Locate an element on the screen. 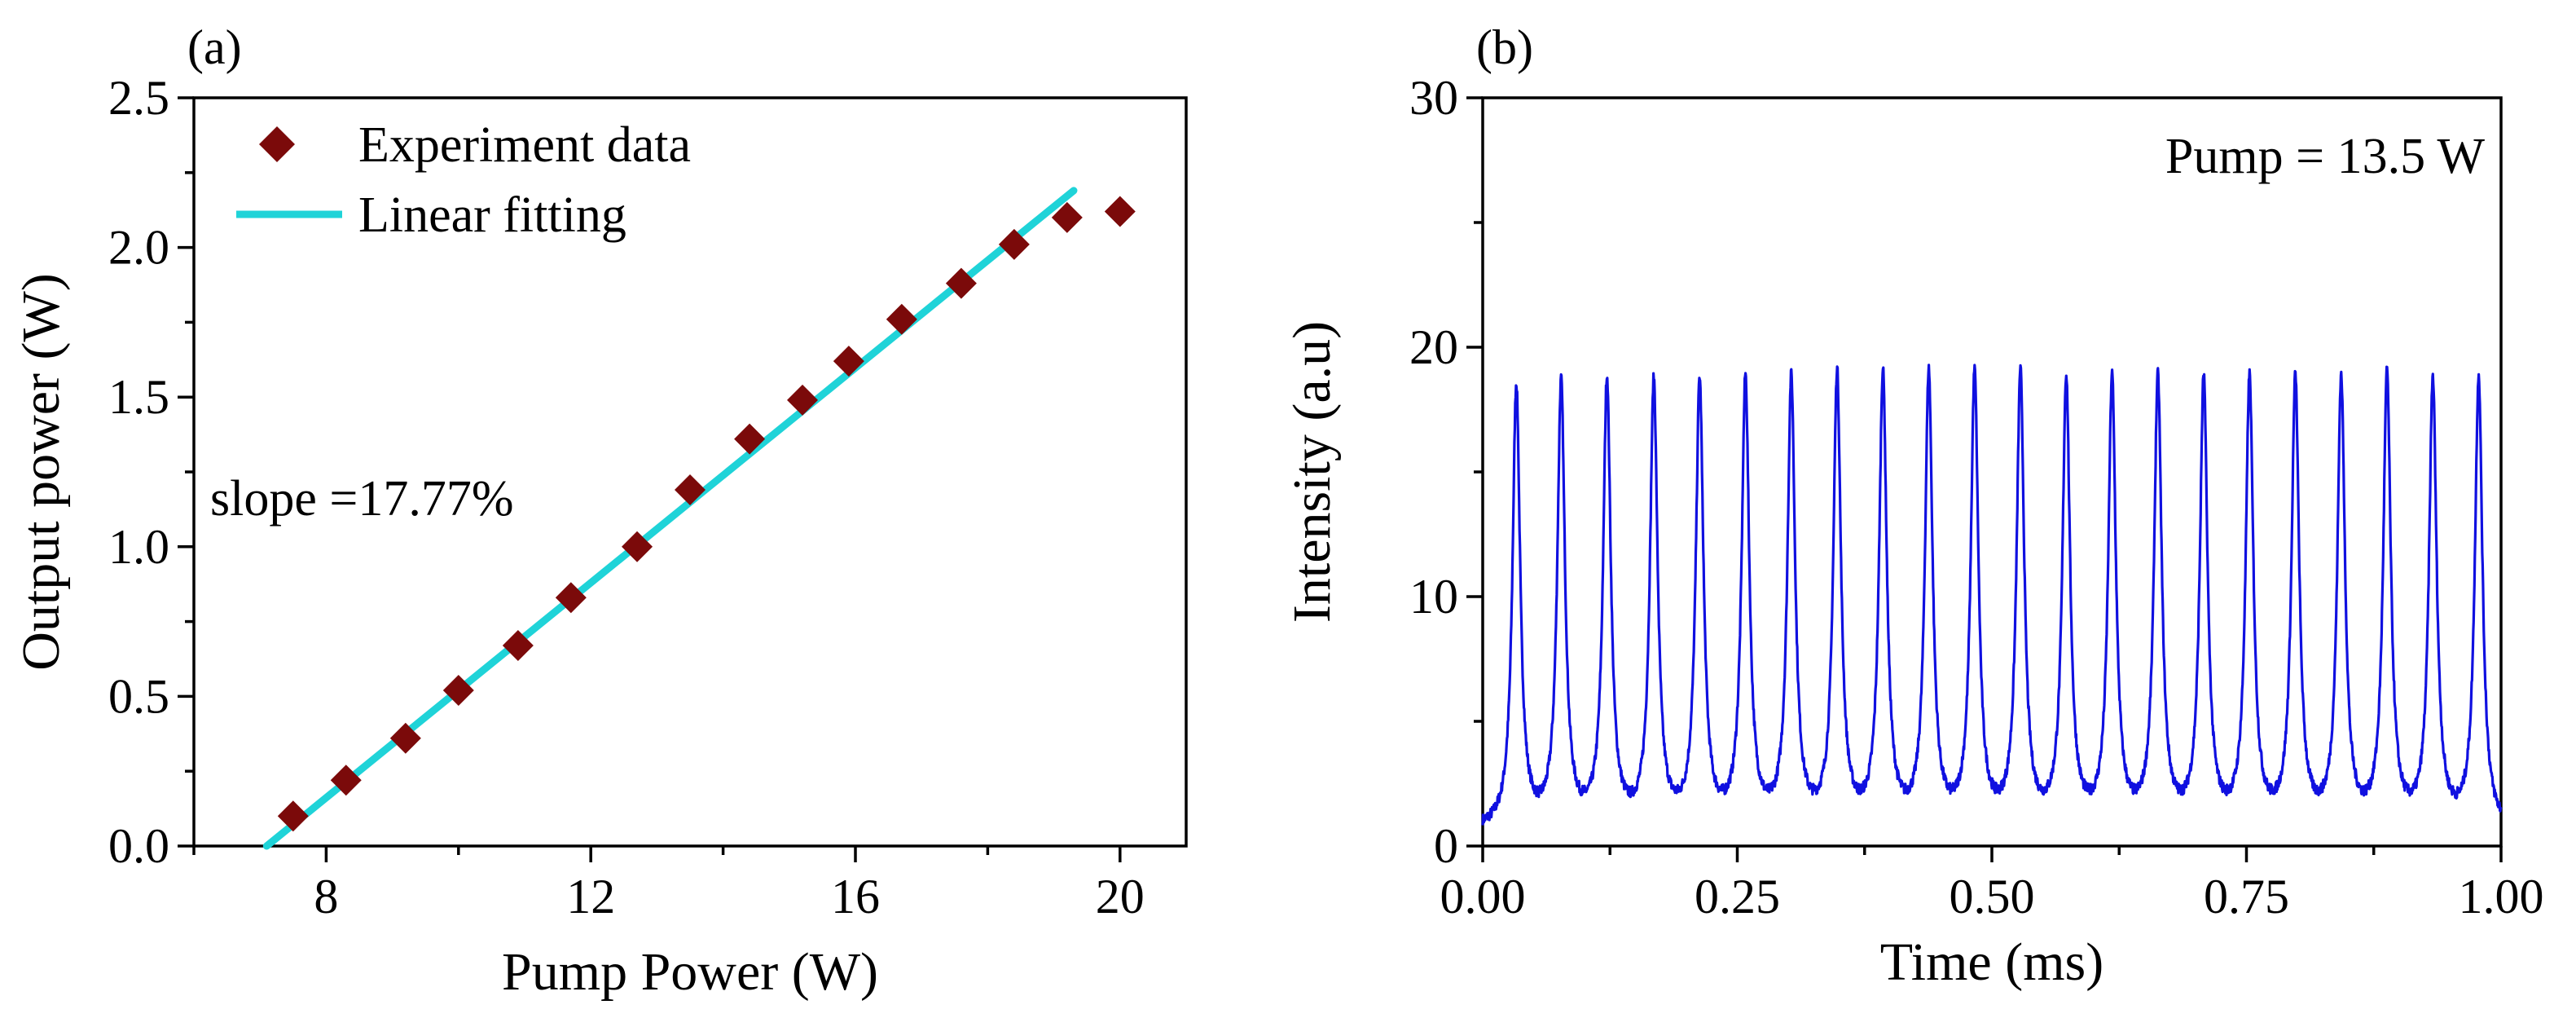  panel-b-y-axis-title: Intensity (a.u) is located at coordinates (1312, 472).